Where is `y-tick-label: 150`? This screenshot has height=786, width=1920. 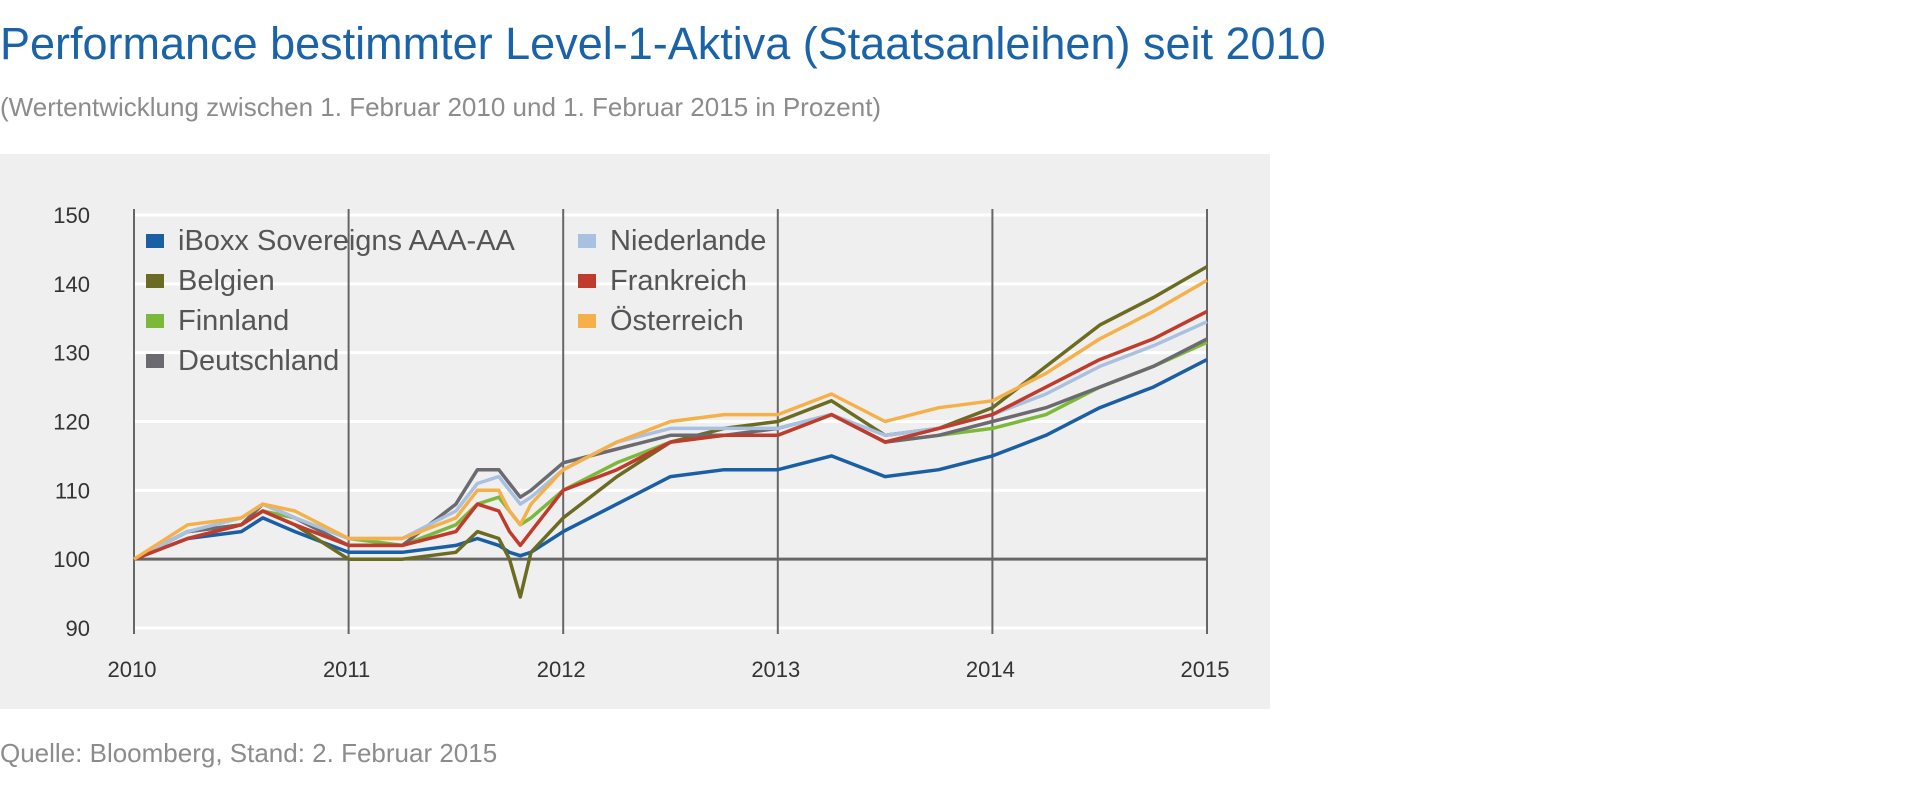
y-tick-label: 150 is located at coordinates (71, 215).